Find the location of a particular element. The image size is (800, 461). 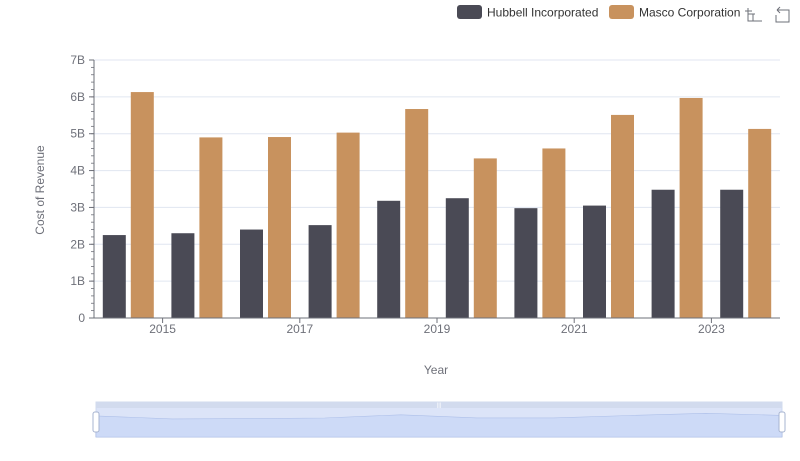

legend-item-masco: Masco Corporation is located at coordinates (674, 12).